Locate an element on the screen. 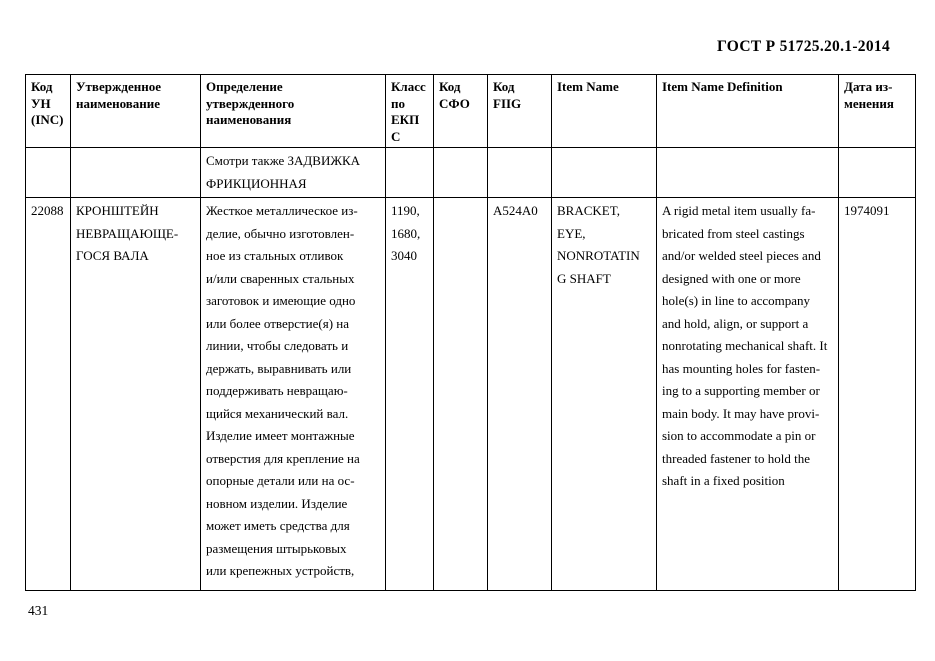 The width and height of the screenshot is (935, 661). cell-item-name is located at coordinates (604, 172).